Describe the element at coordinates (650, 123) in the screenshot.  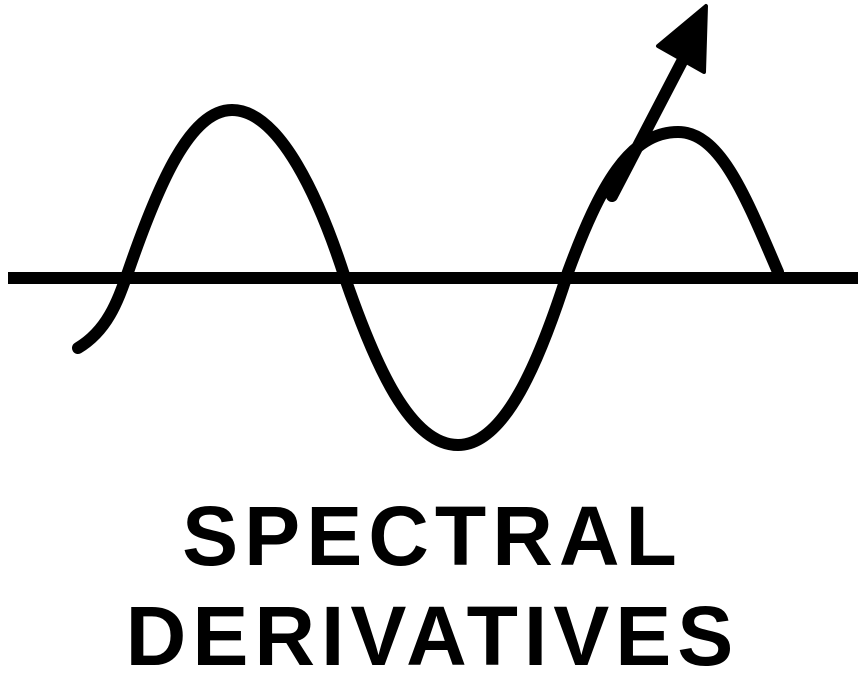
I see `tangent-arrow-shaft` at that location.